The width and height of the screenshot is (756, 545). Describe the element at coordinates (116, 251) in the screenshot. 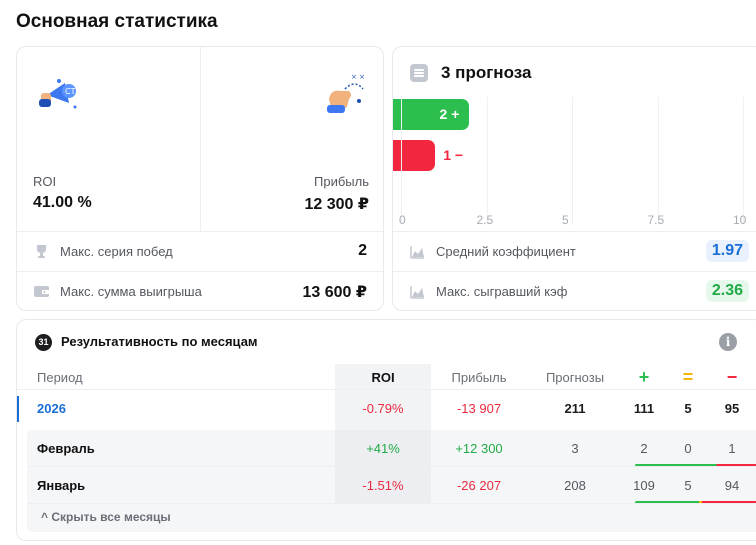

I see `max-win-streak-label: Макс. серия побед` at that location.